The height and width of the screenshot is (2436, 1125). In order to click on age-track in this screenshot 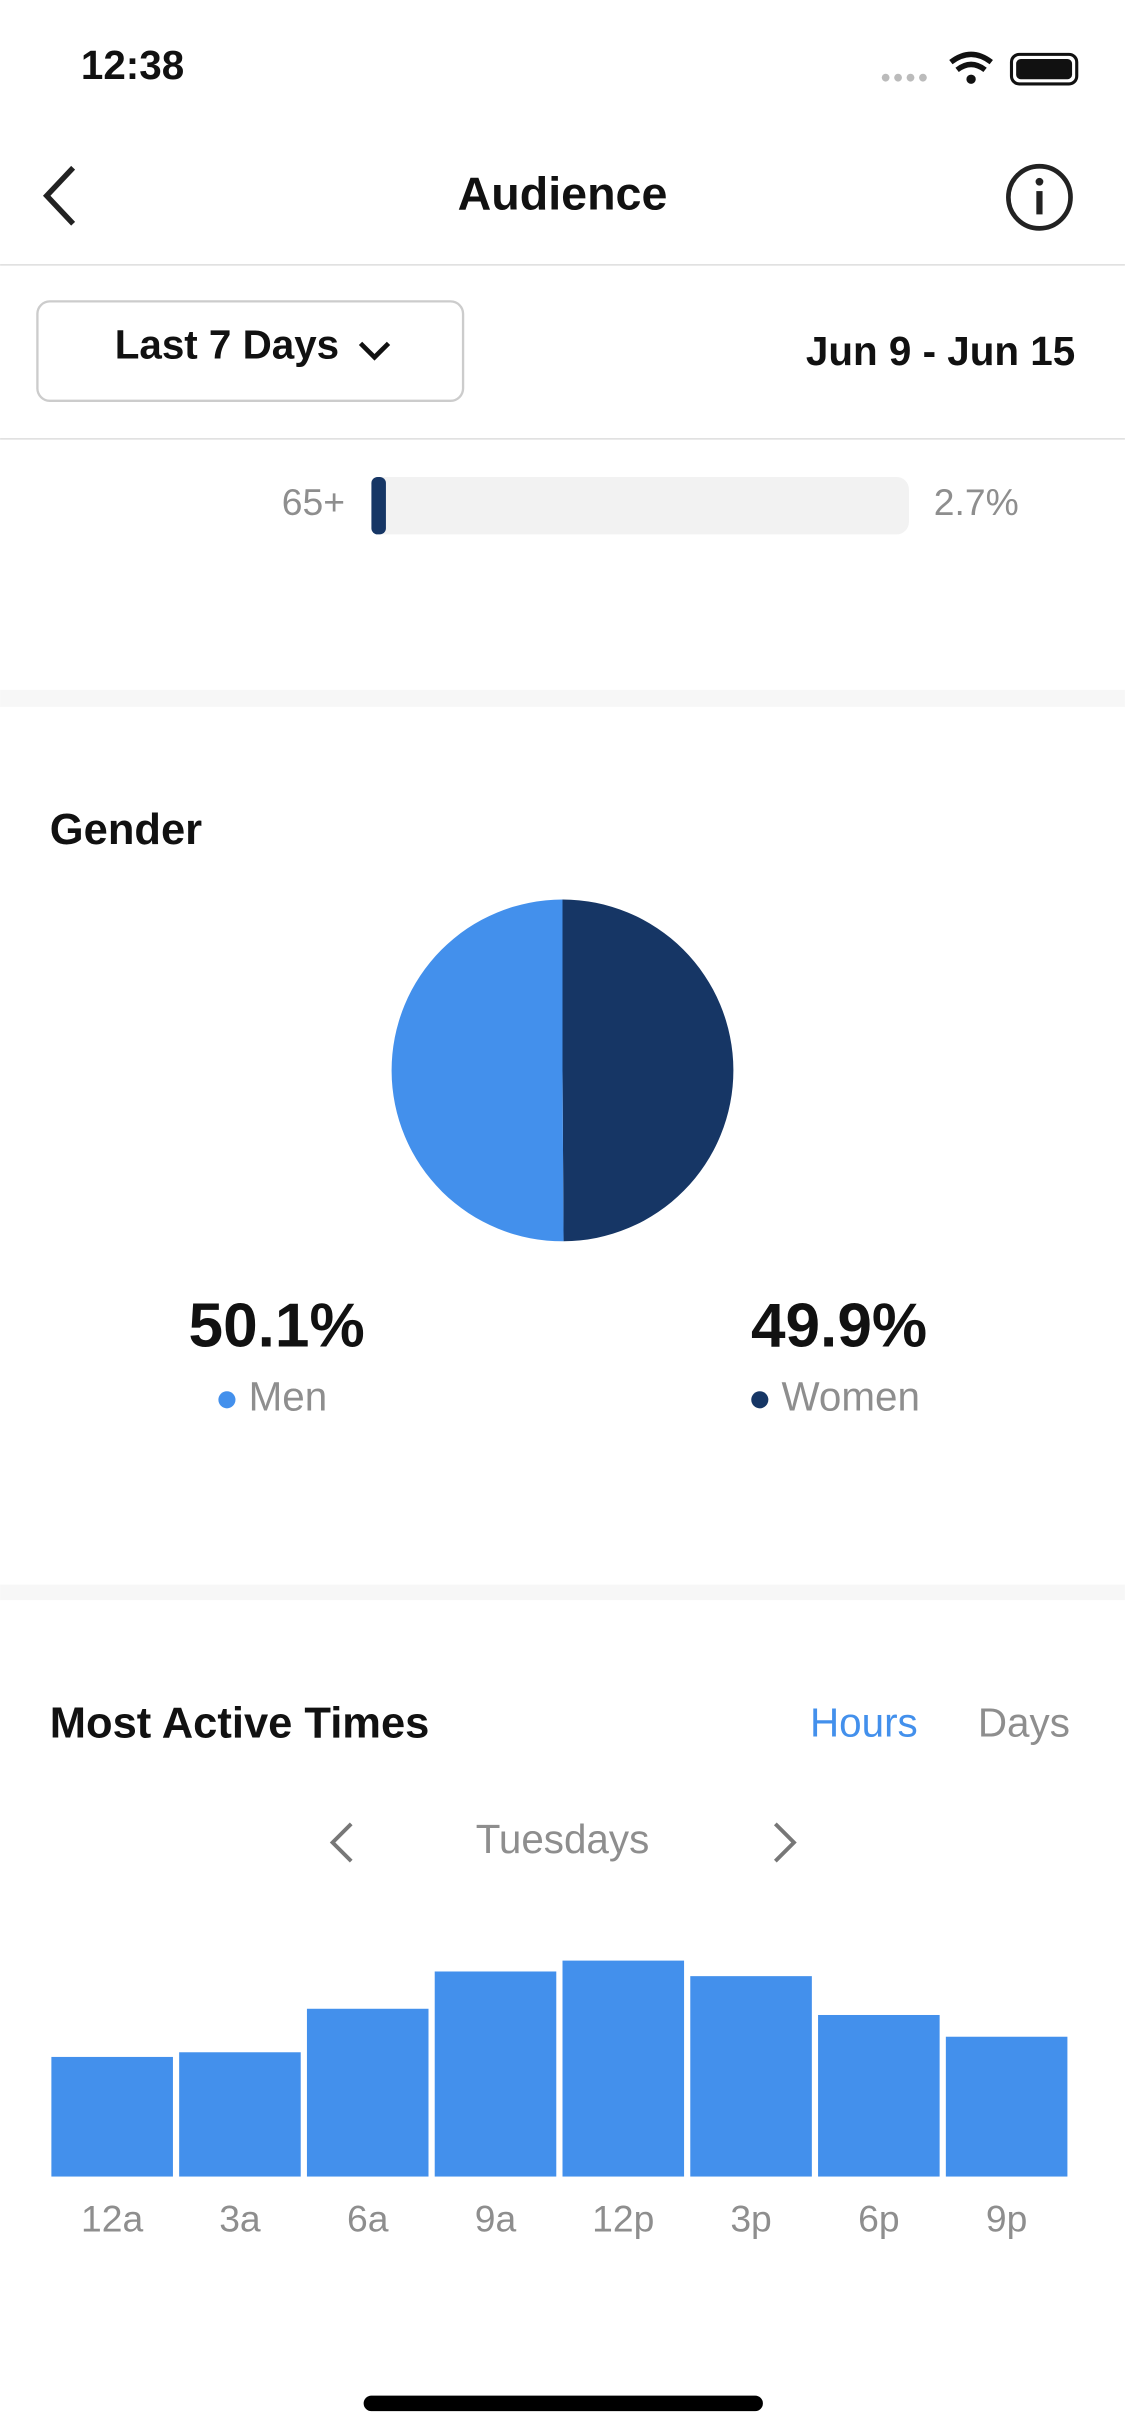, I will do `click(640, 505)`.